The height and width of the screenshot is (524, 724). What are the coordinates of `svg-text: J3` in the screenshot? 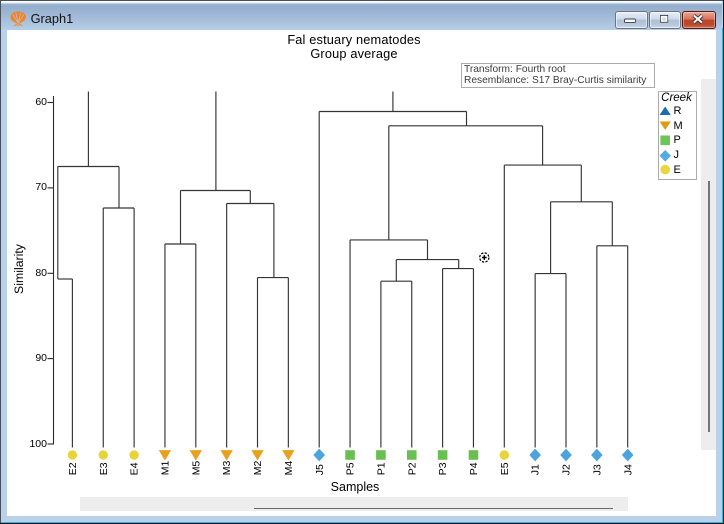 It's located at (597, 469).